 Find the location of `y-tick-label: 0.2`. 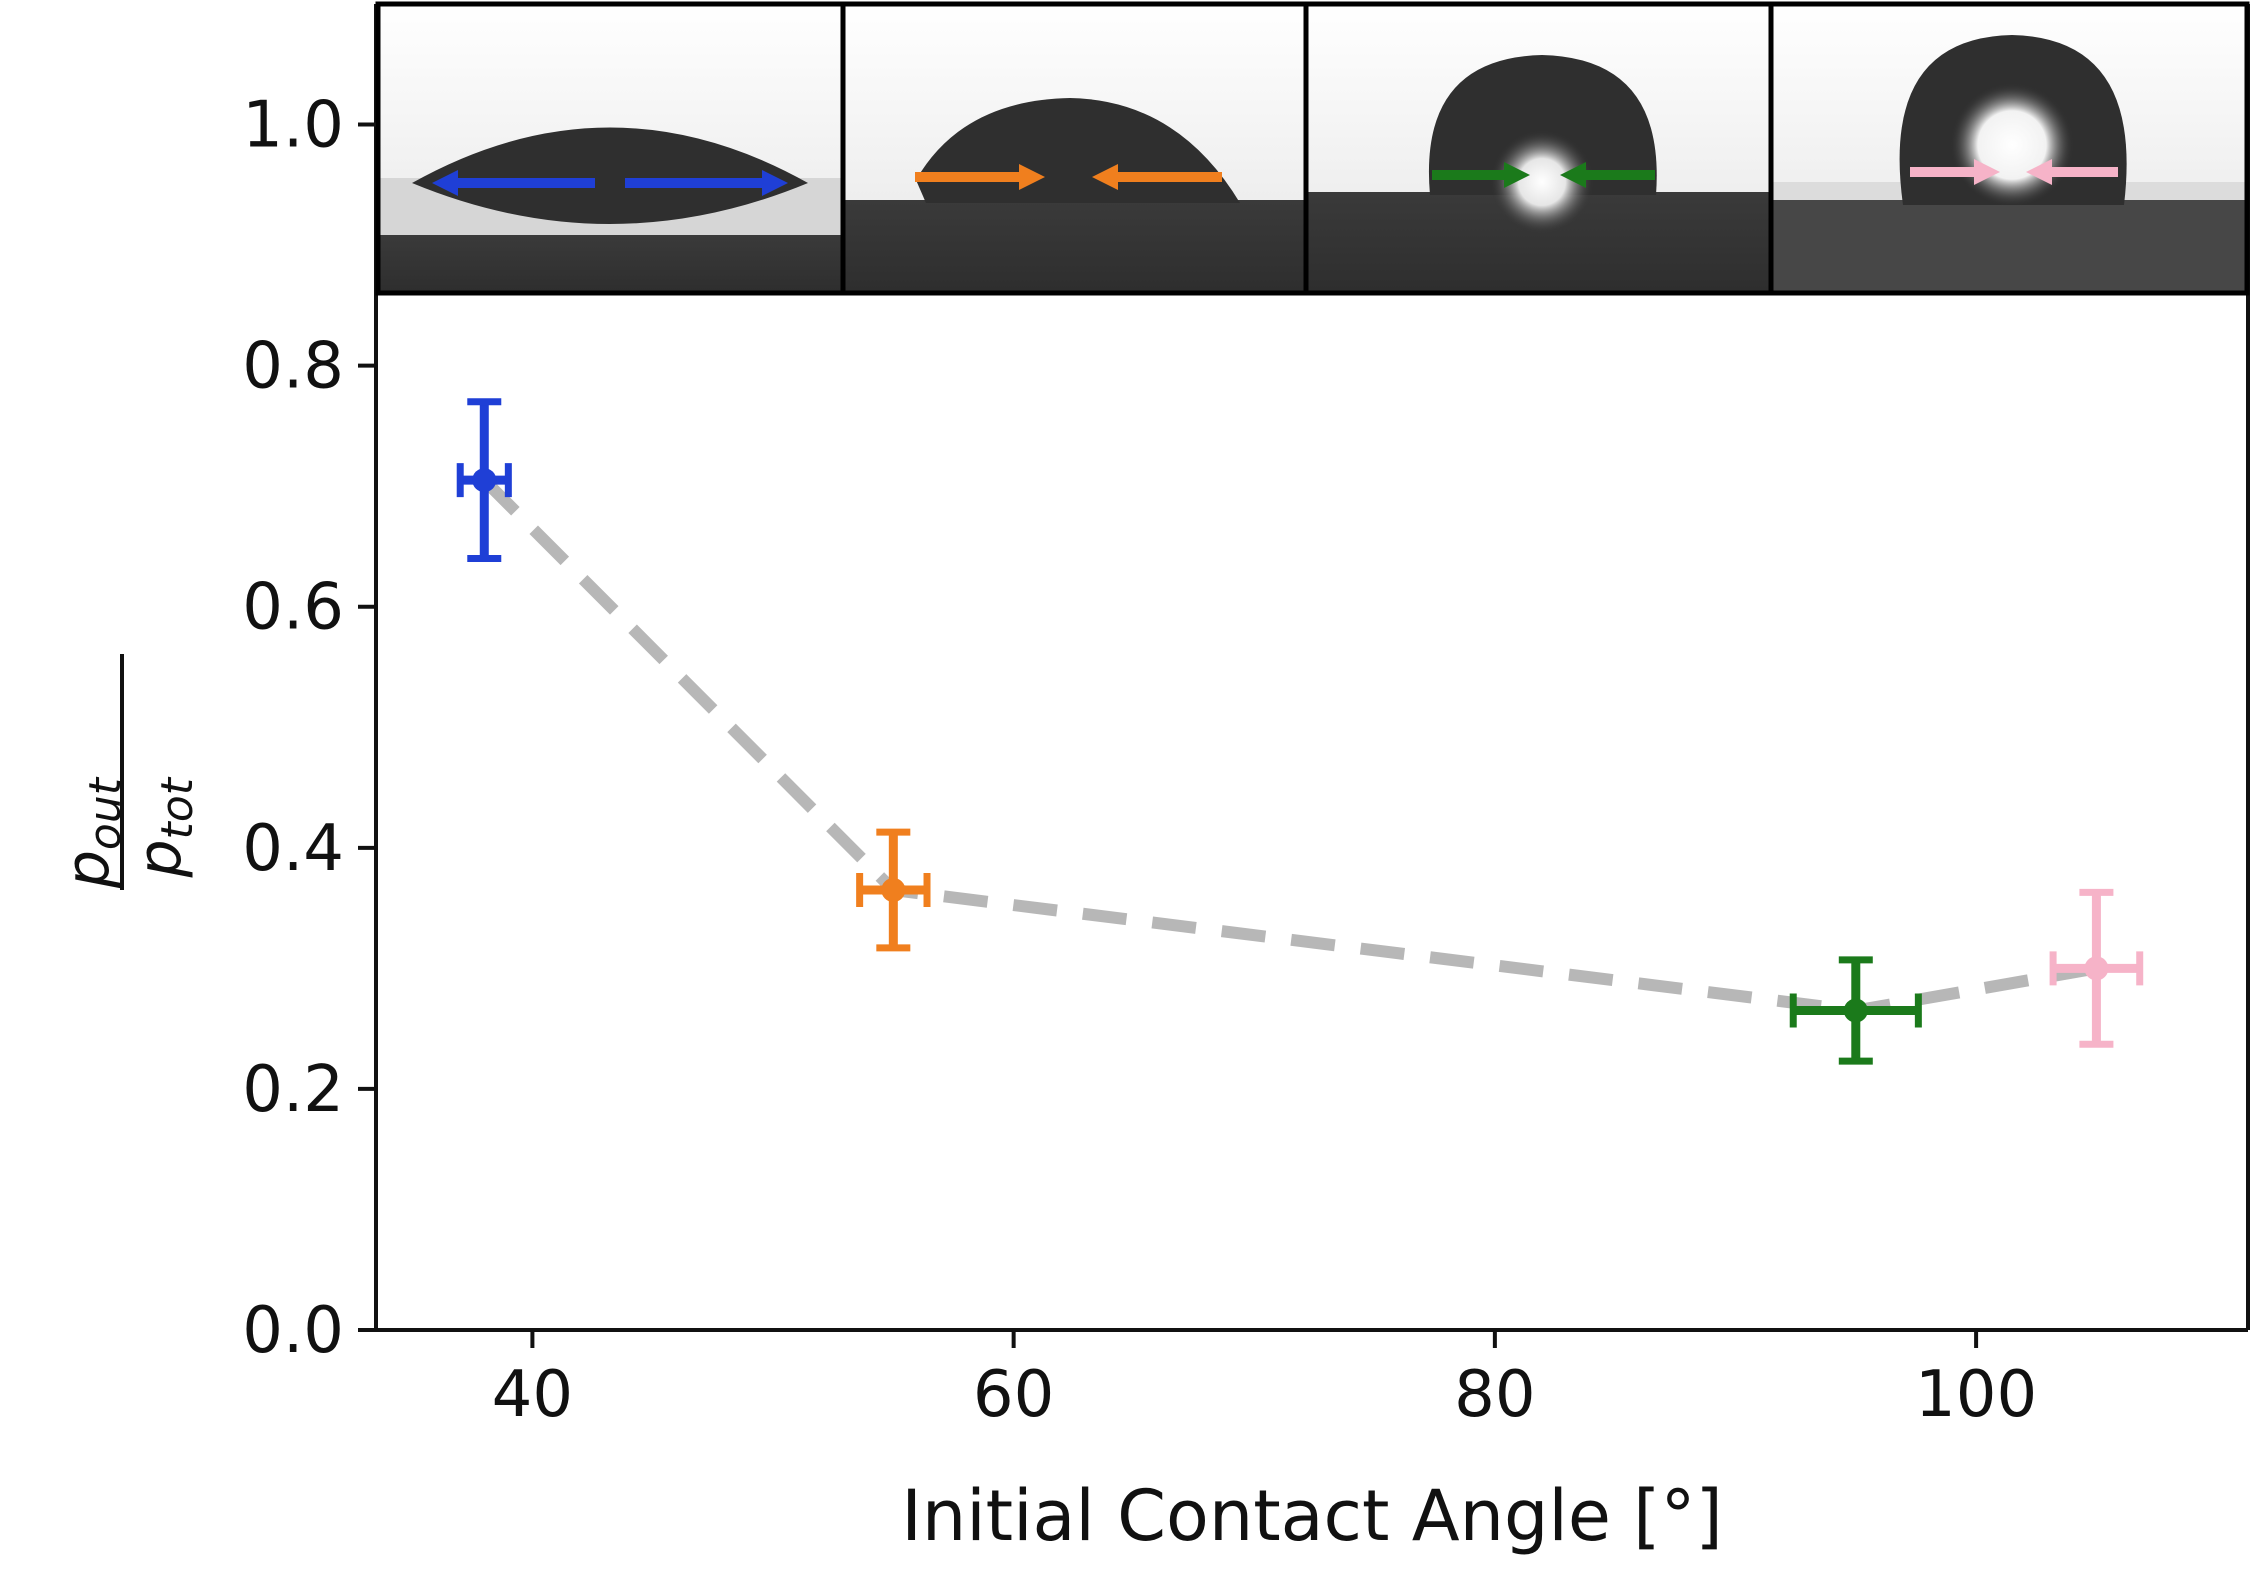

y-tick-label: 0.2 is located at coordinates (293, 1090).